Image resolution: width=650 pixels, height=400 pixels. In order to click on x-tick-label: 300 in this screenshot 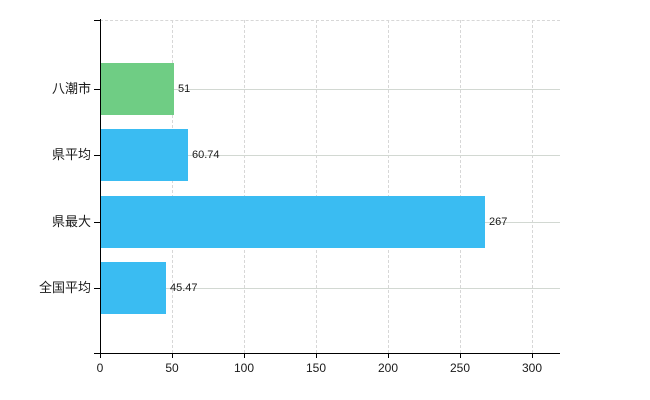, I will do `click(532, 368)`.